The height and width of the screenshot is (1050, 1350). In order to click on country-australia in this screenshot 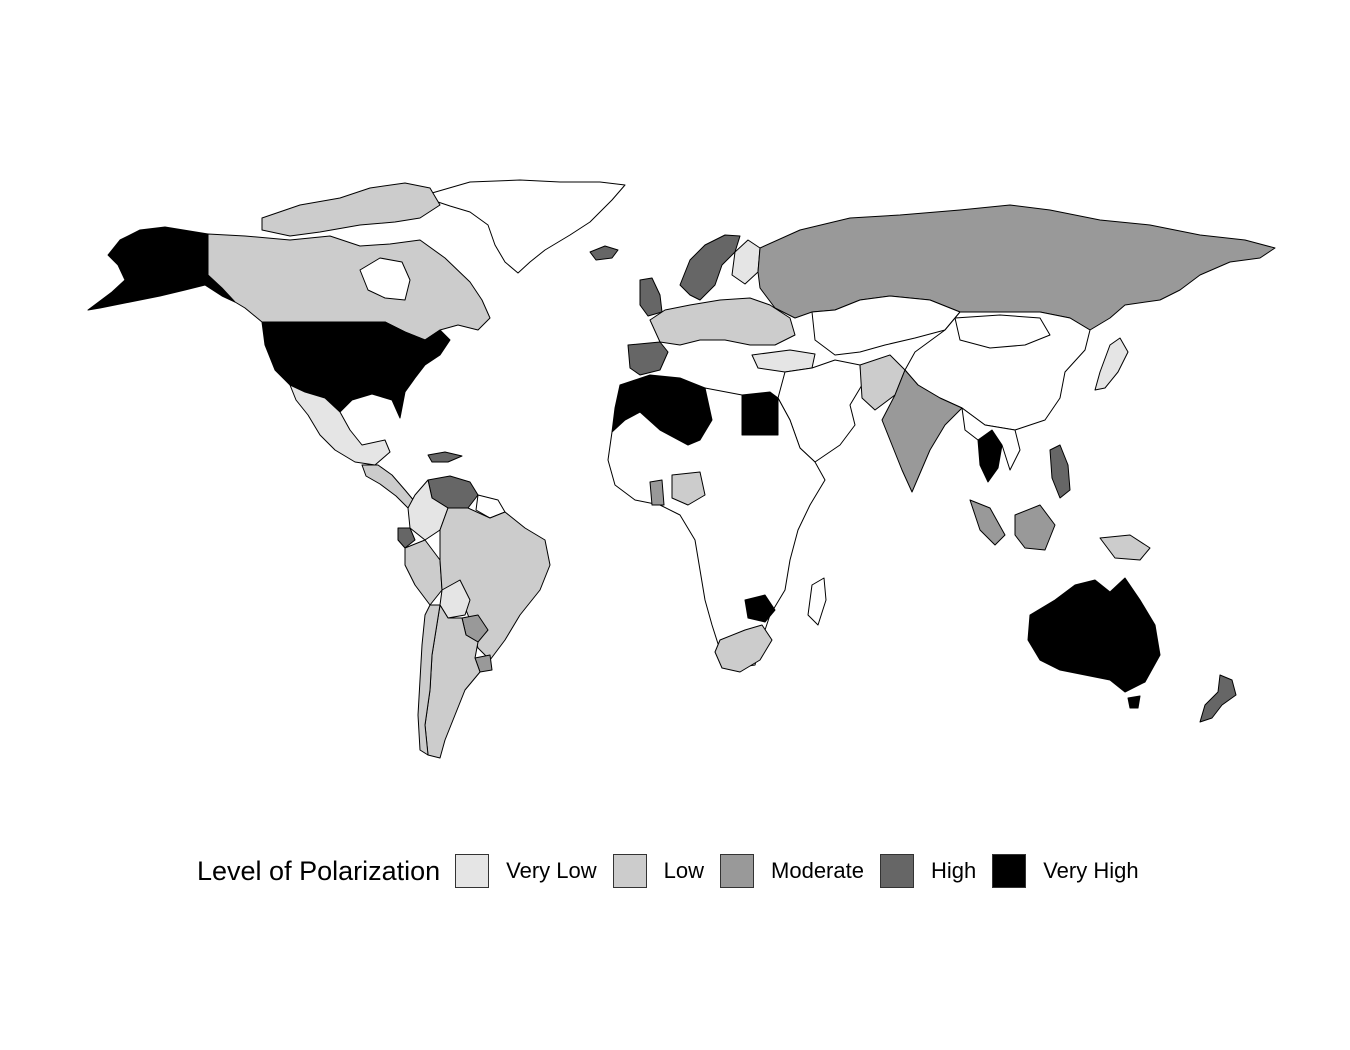, I will do `click(1094, 635)`.